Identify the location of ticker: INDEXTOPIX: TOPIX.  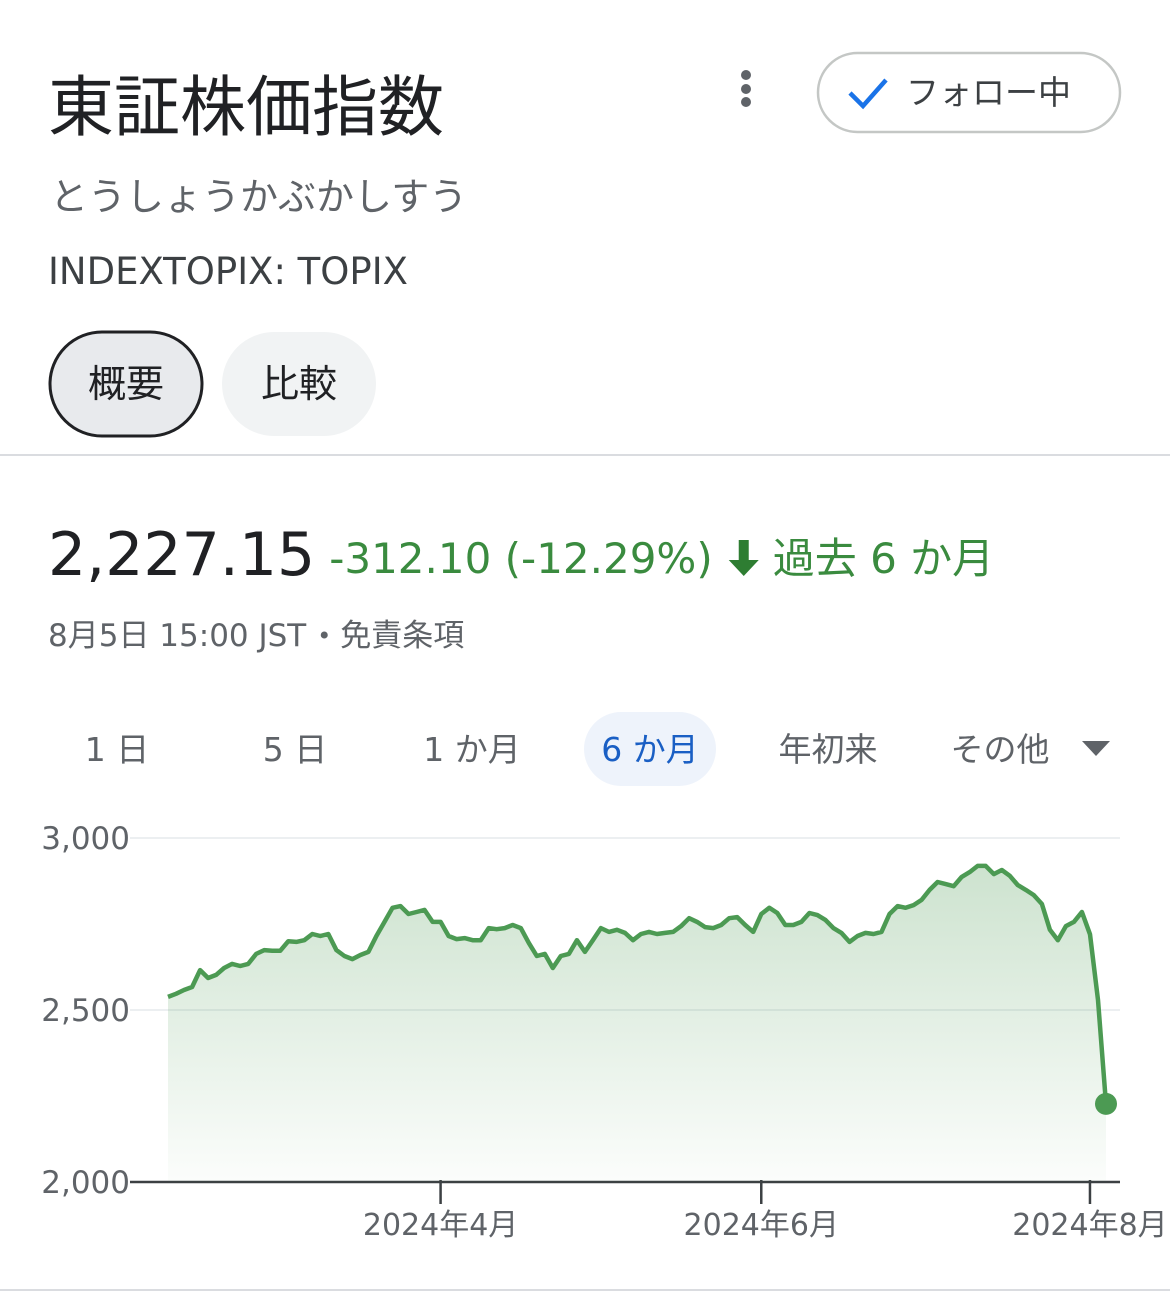
(228, 271).